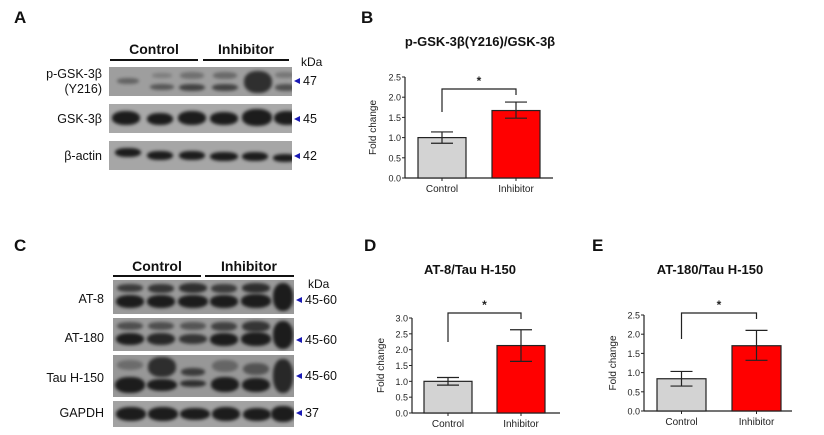 The width and height of the screenshot is (824, 435). I want to click on blot-at8, so click(203, 297).